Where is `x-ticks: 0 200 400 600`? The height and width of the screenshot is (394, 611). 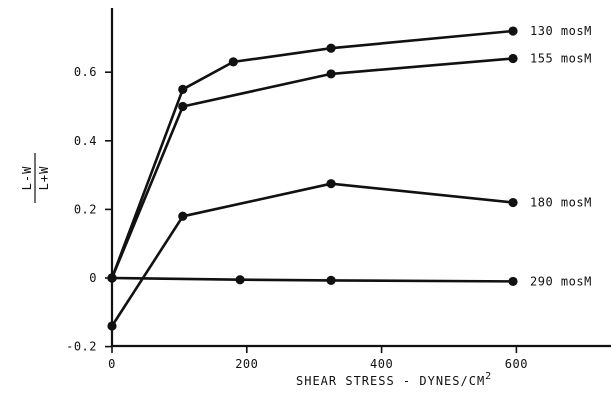 x-ticks: 0 200 400 600 is located at coordinates (318, 358).